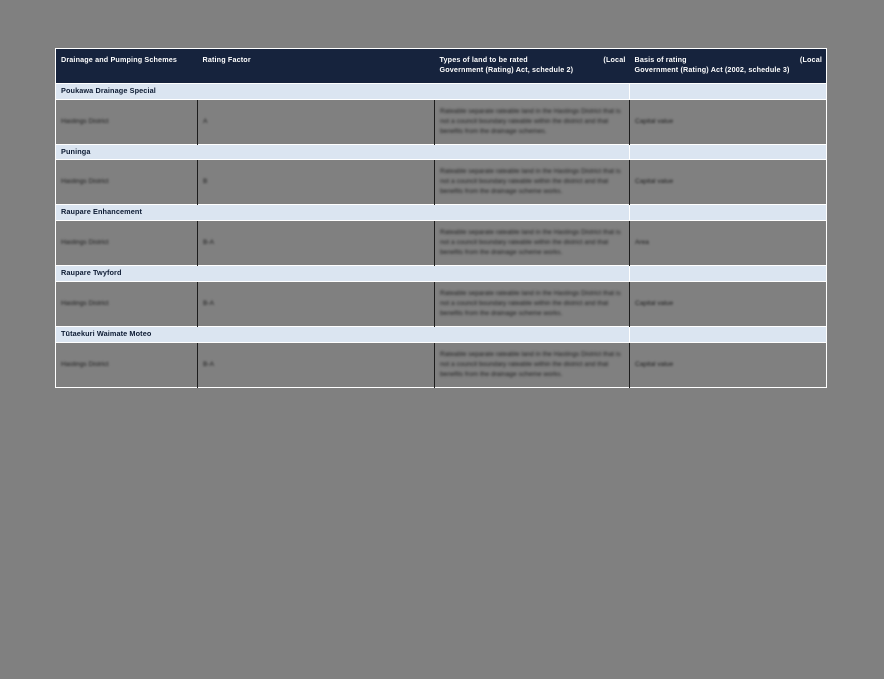  I want to click on cell-basis-of-rating: Area, so click(728, 243).